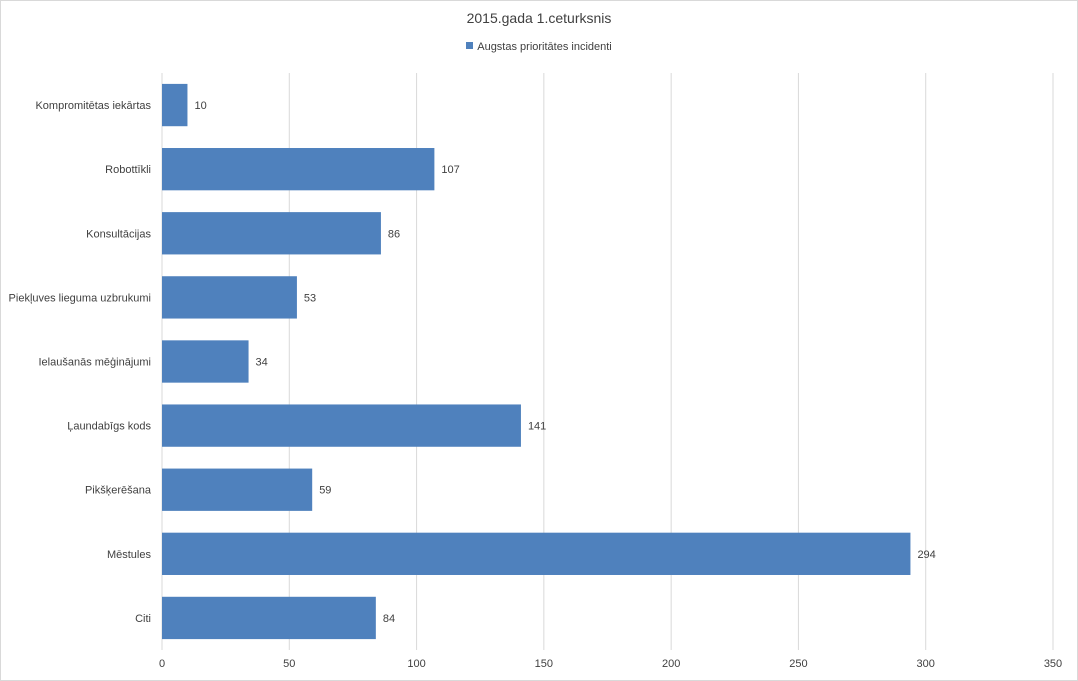 The height and width of the screenshot is (681, 1078). What do you see at coordinates (926, 664) in the screenshot?
I see `x-tick-label: 300` at bounding box center [926, 664].